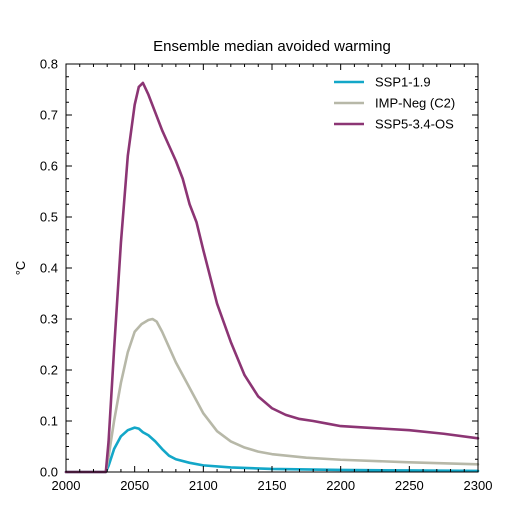 The image size is (531, 531). What do you see at coordinates (415, 103) in the screenshot?
I see `legend-label-2: IMP-Neg (C2)` at bounding box center [415, 103].